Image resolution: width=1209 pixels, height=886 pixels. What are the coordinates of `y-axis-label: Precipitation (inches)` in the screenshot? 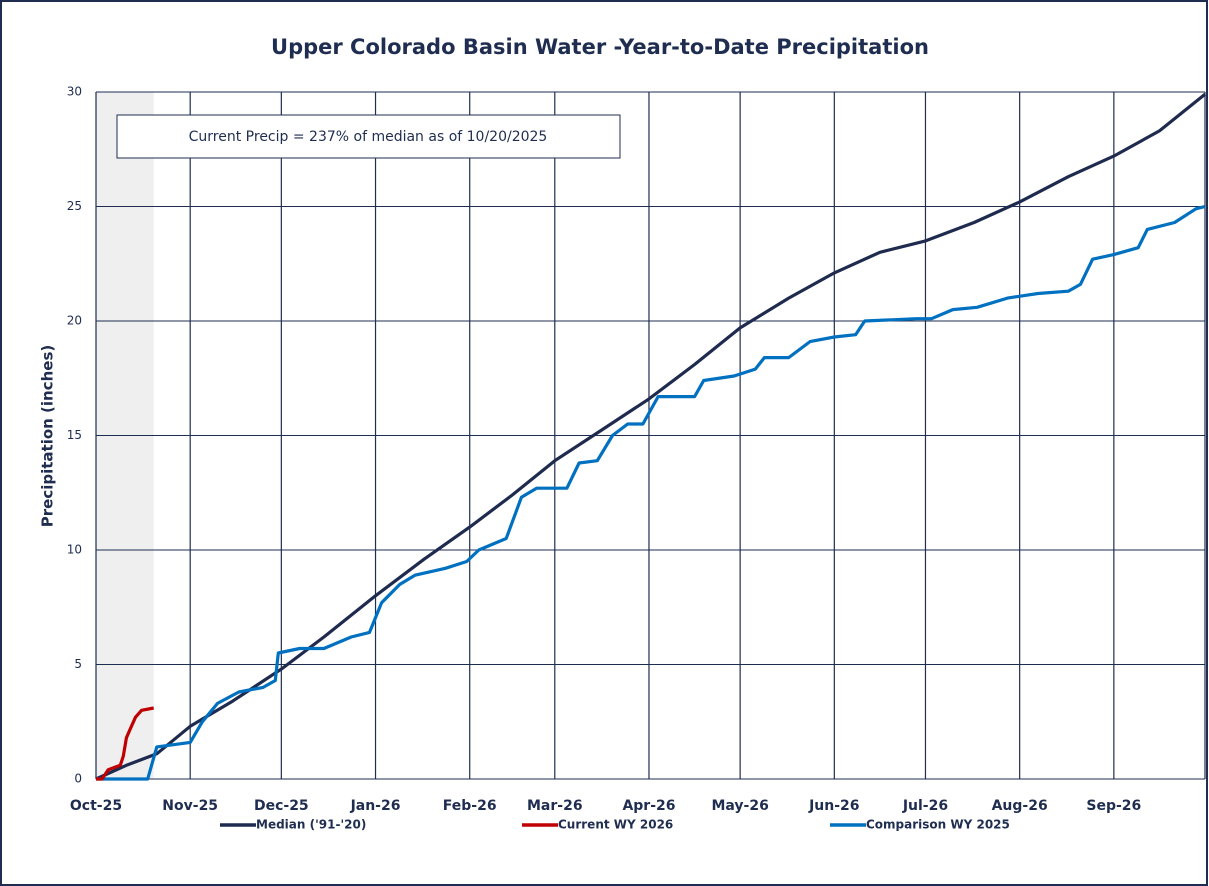 It's located at (48, 436).